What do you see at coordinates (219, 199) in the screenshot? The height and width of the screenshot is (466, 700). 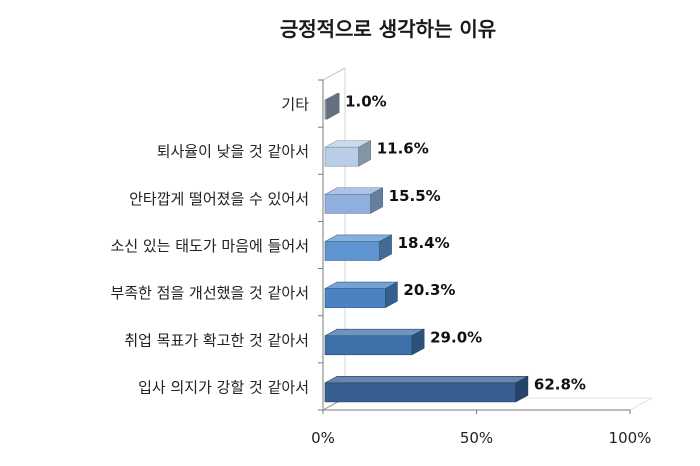 I see `category-label: 안타깝게 떨어졌을 수 있어서` at bounding box center [219, 199].